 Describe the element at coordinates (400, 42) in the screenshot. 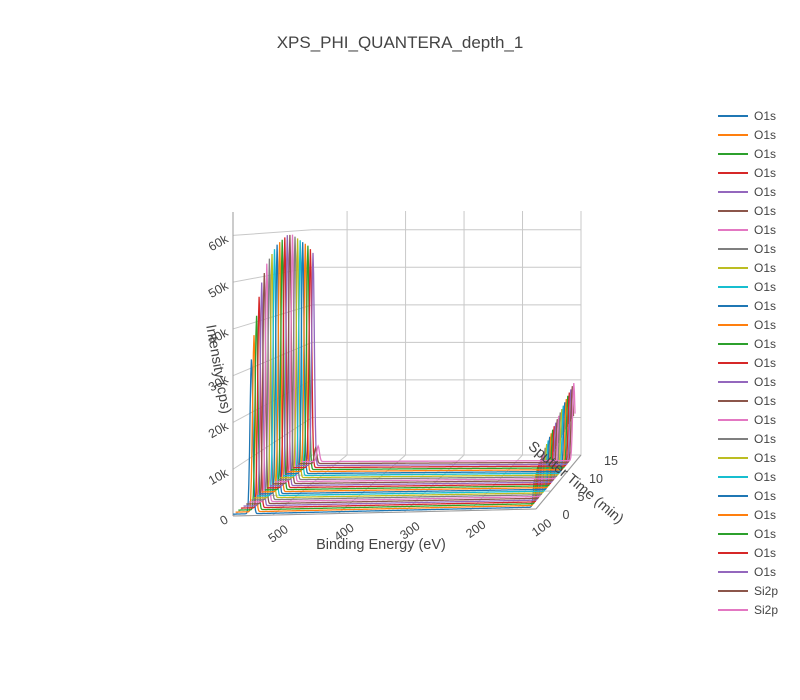

I see `chart-title: XPS_PHI_QUANTERA_depth_1` at that location.